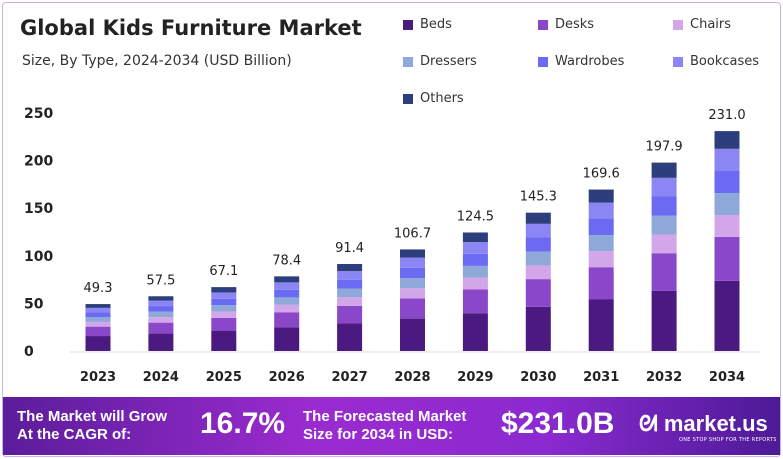 The height and width of the screenshot is (459, 783). Describe the element at coordinates (538, 377) in the screenshot. I see `x-tick-label: 2030` at that location.